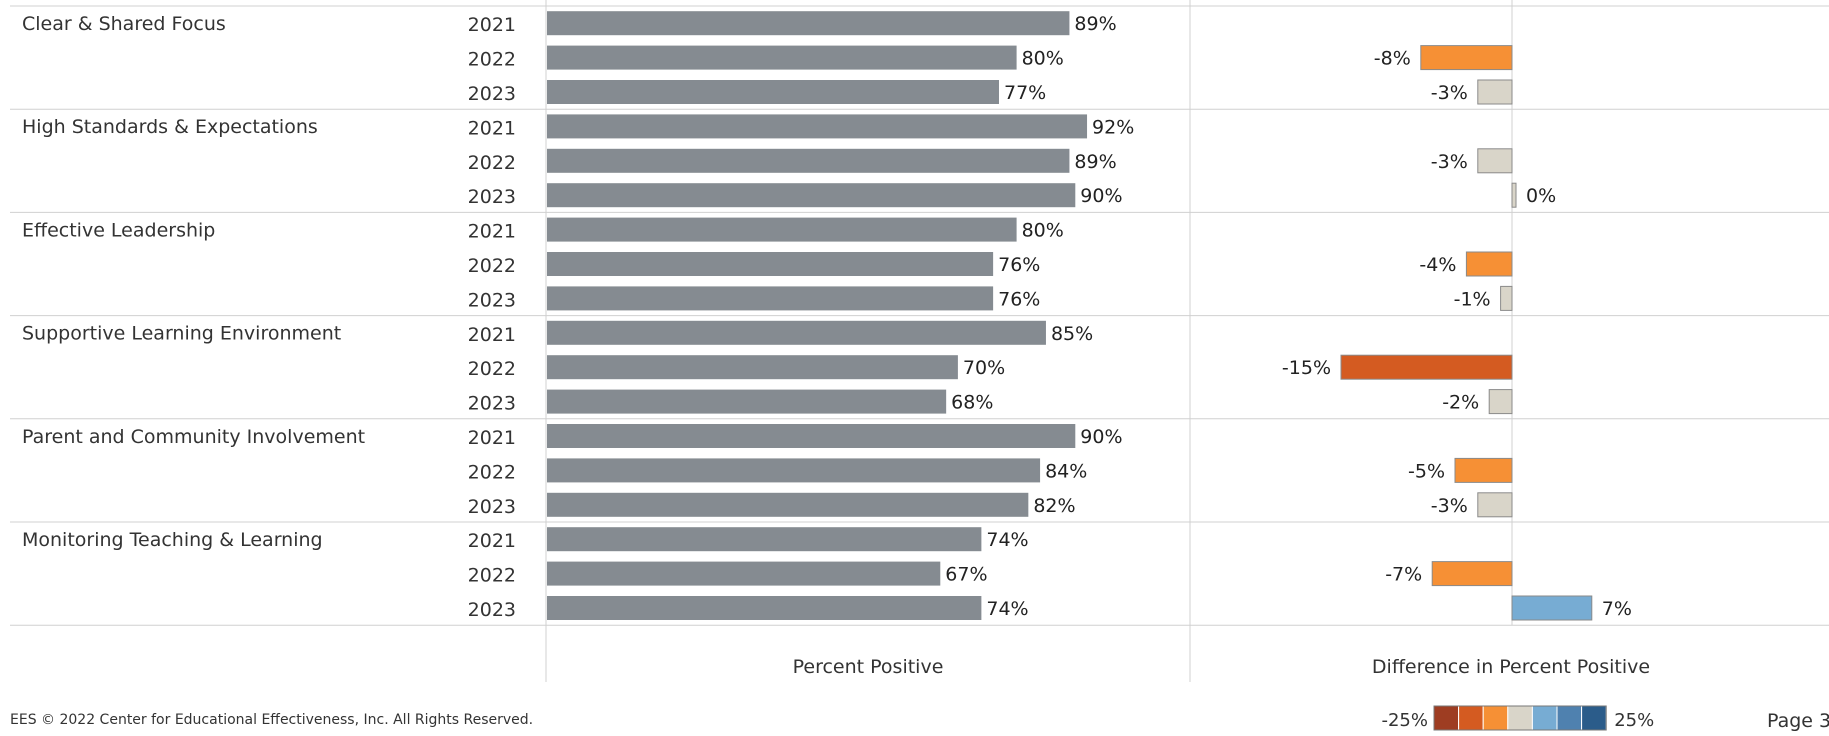 This screenshot has width=1829, height=736. What do you see at coordinates (1437, 265) in the screenshot?
I see `difference-label: -4%` at bounding box center [1437, 265].